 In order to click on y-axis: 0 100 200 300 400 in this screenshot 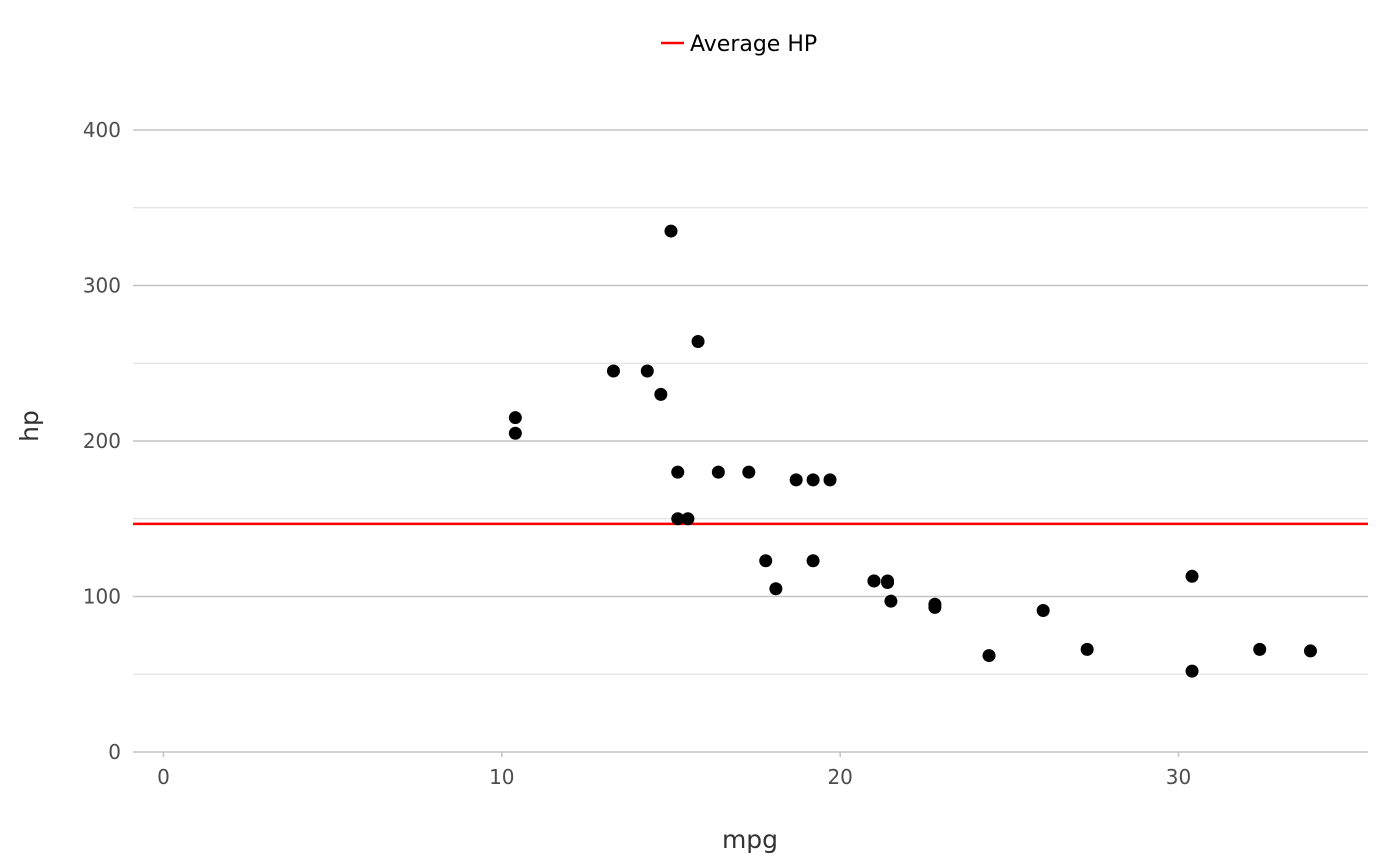, I will do `click(102, 441)`.